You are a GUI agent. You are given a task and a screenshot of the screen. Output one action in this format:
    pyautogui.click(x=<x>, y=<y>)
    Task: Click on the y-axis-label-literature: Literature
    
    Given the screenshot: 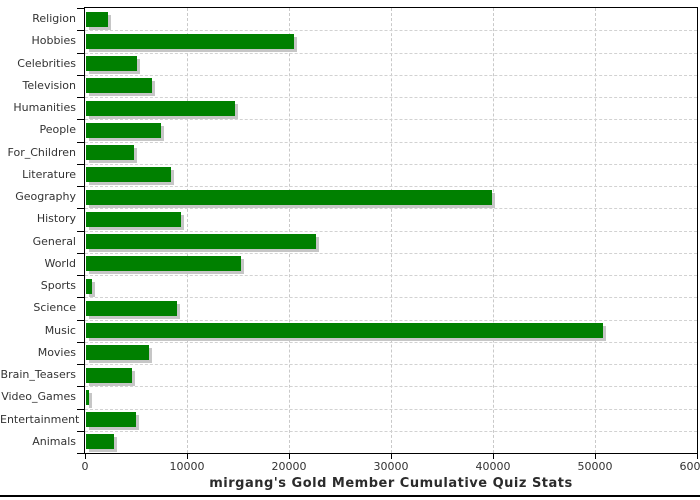 What is the action you would take?
    pyautogui.click(x=49, y=174)
    